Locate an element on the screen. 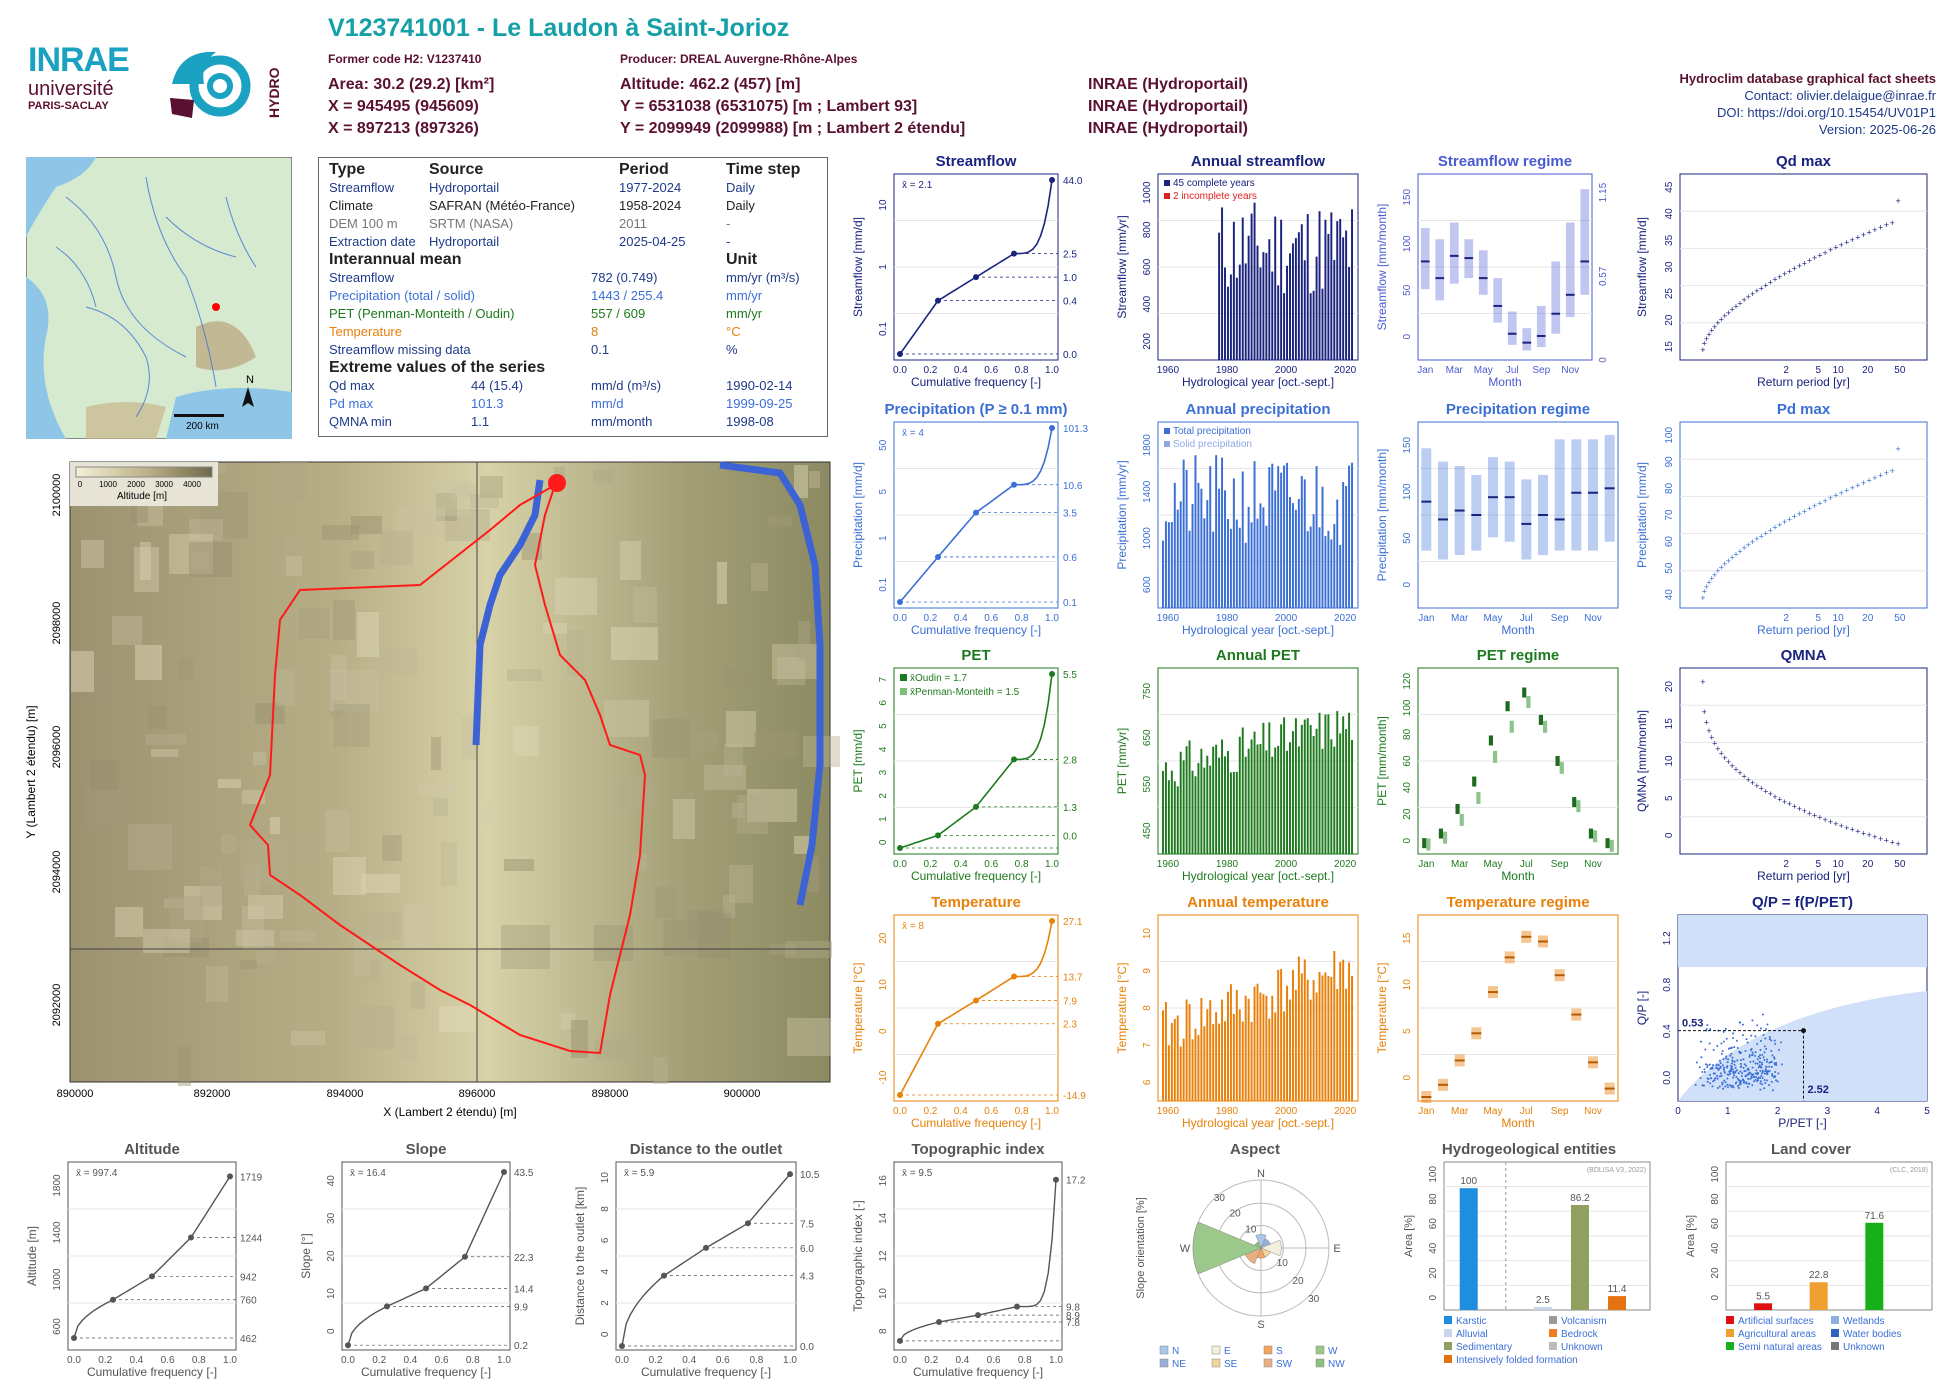 The width and height of the screenshot is (1960, 1386). info-row: Streamflow Hydroportail 1977-2024 Daily is located at coordinates (573, 188).